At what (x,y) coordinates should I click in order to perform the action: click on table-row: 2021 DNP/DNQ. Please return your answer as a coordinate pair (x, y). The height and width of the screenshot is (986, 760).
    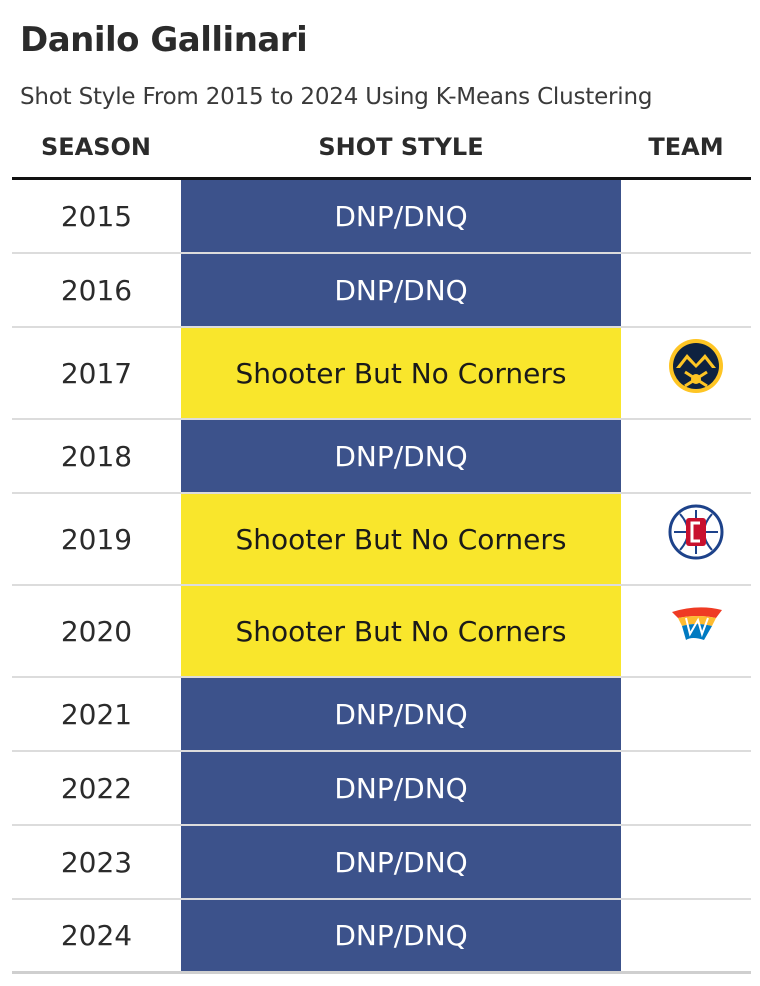
    Looking at the image, I should click on (381, 715).